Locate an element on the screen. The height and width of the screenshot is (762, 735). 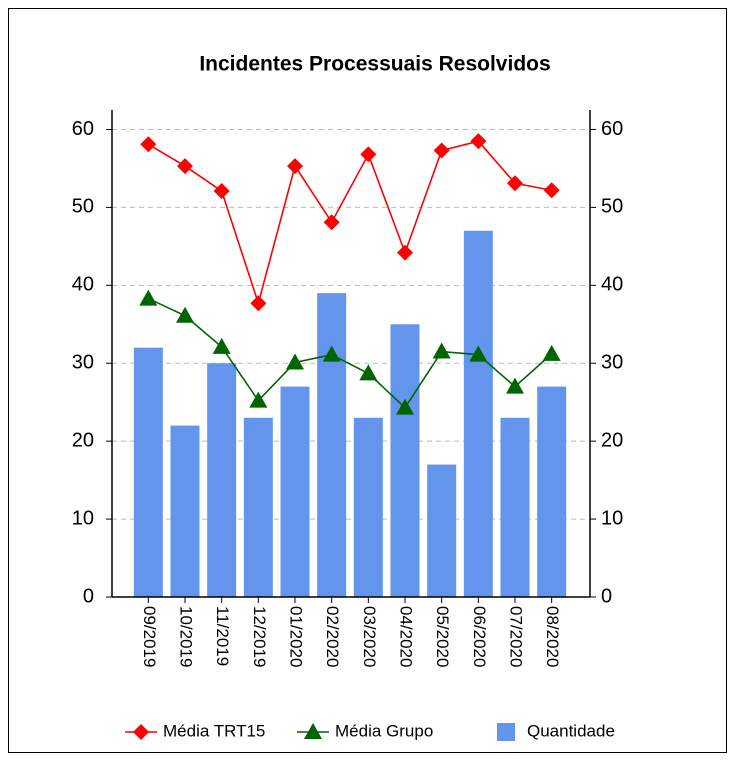
x-tick-label: 03/2020 is located at coordinates (369, 636).